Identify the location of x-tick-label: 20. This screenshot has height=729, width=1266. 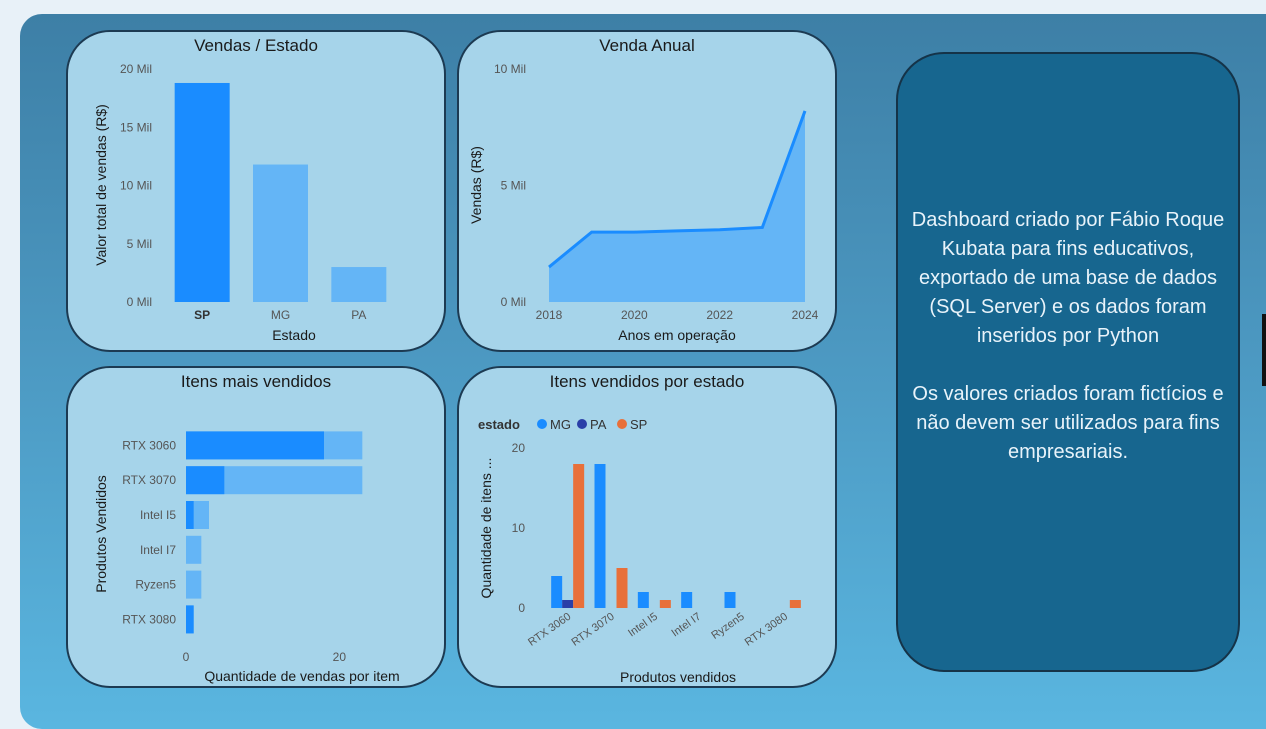
(340, 657).